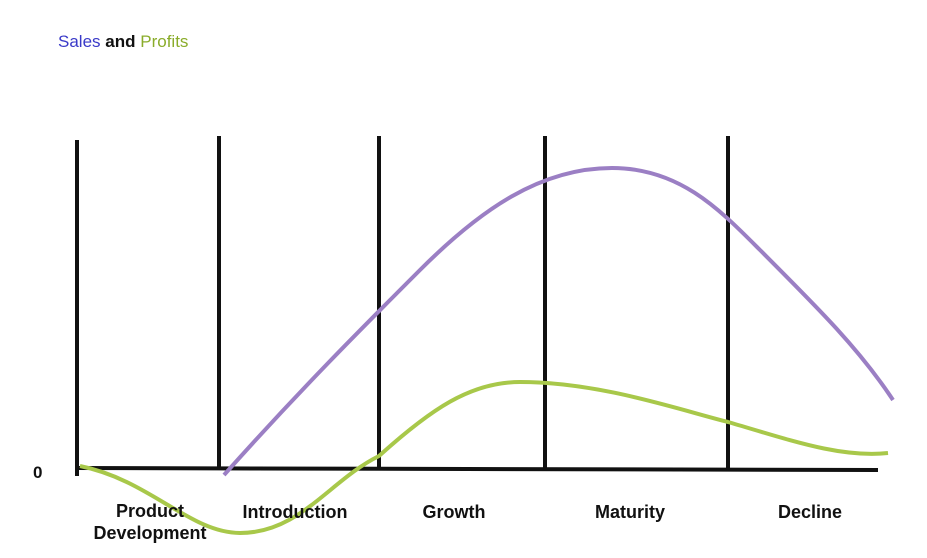 The width and height of the screenshot is (927, 558). Describe the element at coordinates (476, 469) in the screenshot. I see `x-axis` at that location.